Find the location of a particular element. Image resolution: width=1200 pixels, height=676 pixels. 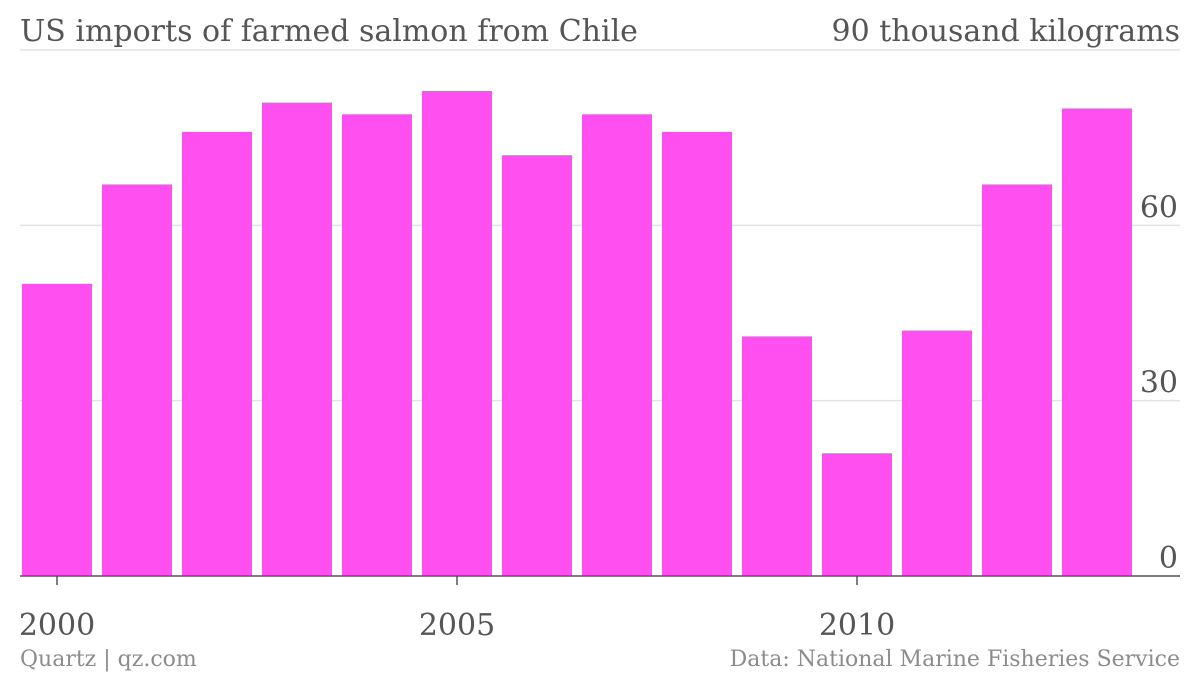

bar-2008 is located at coordinates (697, 354).